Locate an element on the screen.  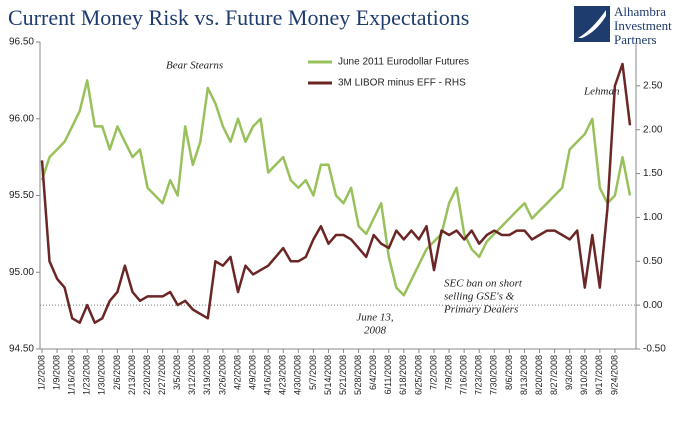
x-tick-label: 3/5/2008 is located at coordinates (177, 372).